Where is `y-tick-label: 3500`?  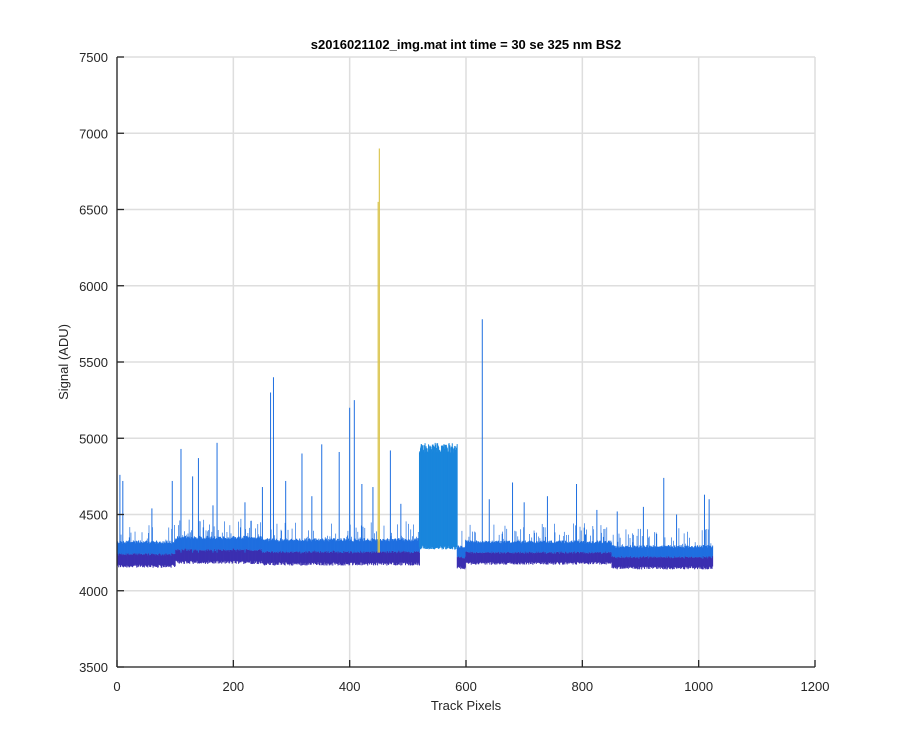
y-tick-label: 3500 is located at coordinates (93, 667).